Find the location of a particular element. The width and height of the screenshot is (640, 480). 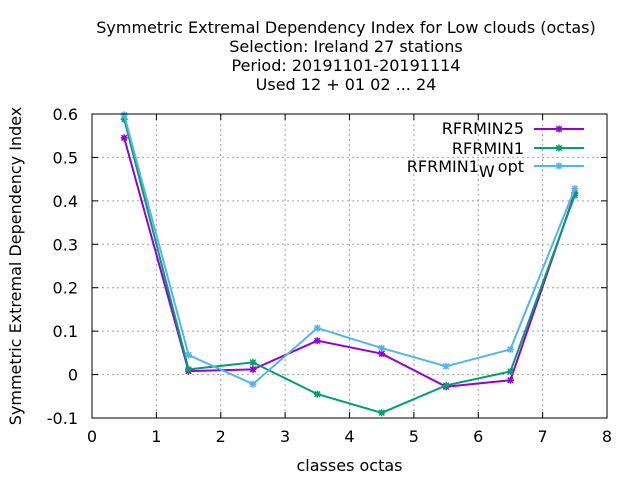

y-tick-label: 0.2 is located at coordinates (65, 288).